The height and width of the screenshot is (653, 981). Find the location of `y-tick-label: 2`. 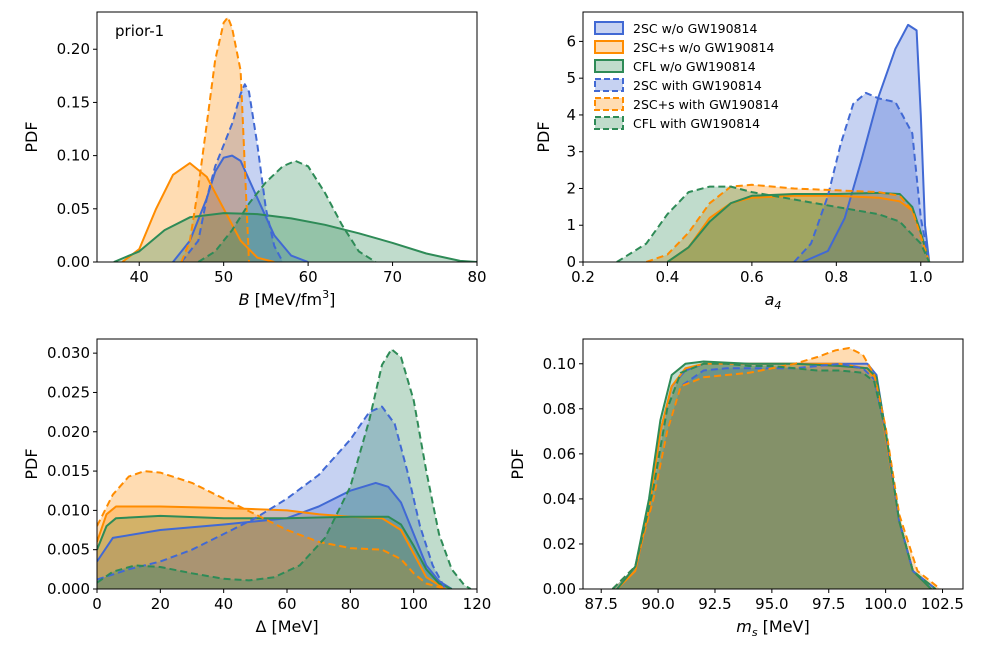

y-tick-label: 2 is located at coordinates (571, 188).